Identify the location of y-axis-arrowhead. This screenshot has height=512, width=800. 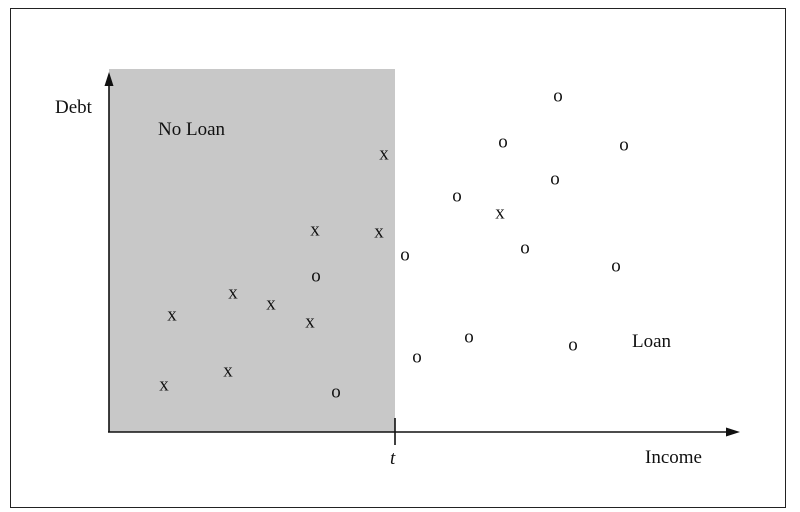
(109, 79).